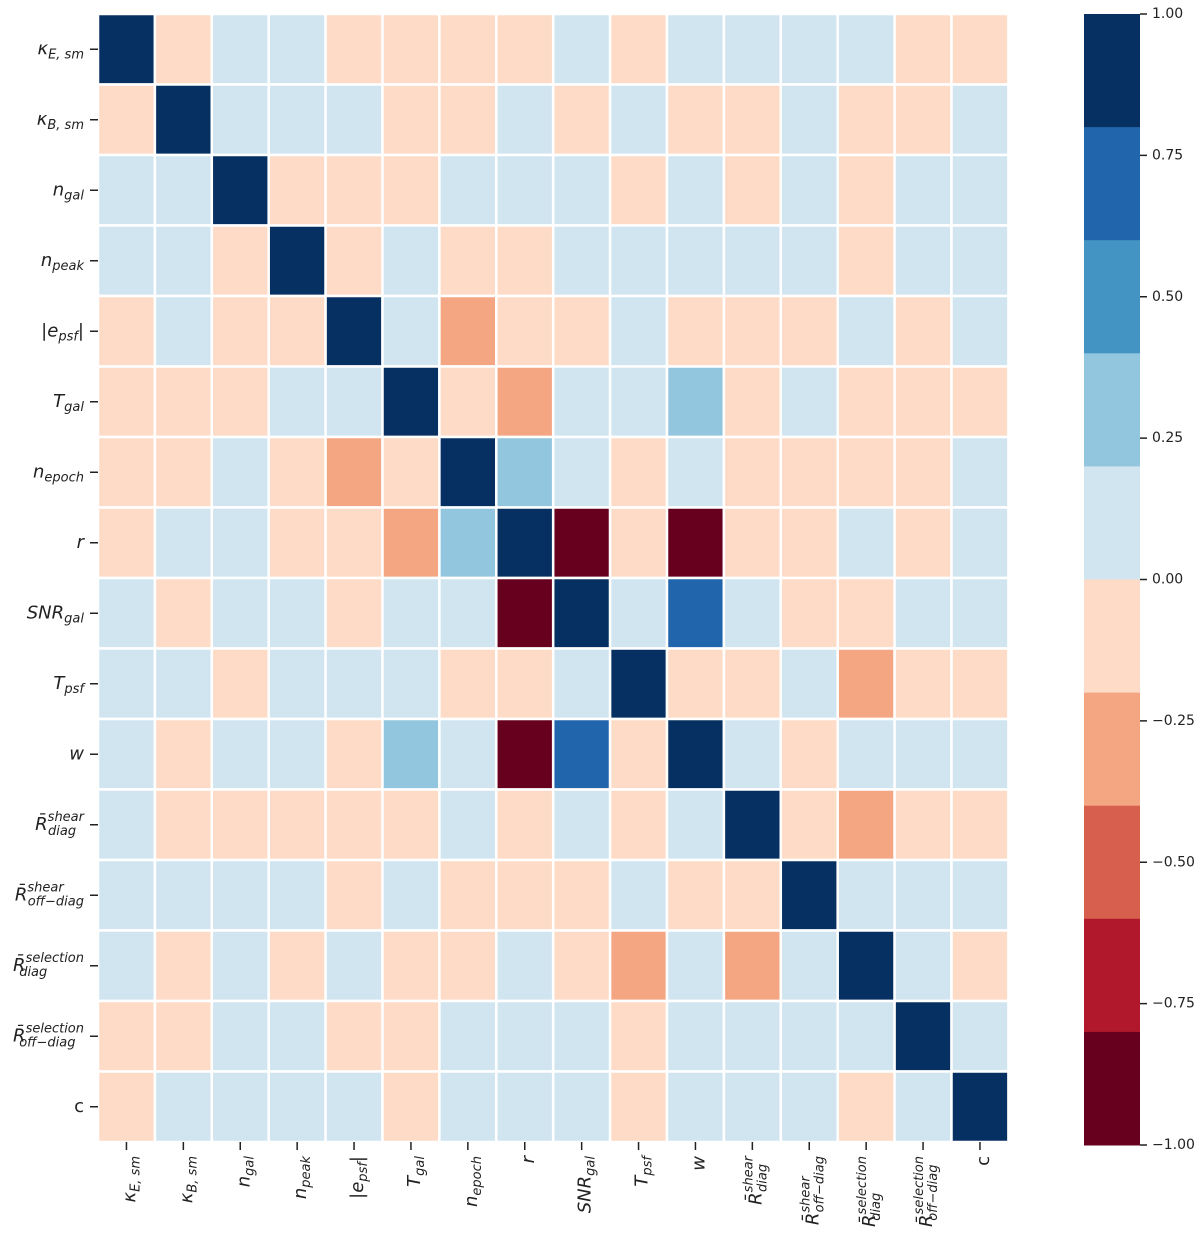 The width and height of the screenshot is (1200, 1247). Describe the element at coordinates (297, 895) in the screenshot. I see `heatmap-cell-r12-c3` at that location.